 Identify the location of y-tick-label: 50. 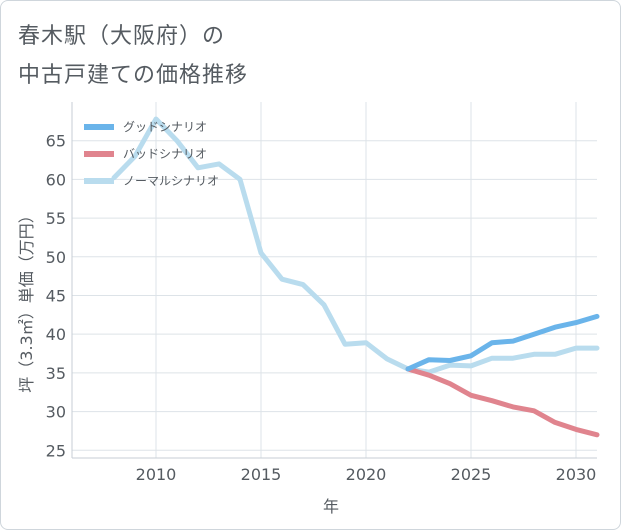
(56, 257).